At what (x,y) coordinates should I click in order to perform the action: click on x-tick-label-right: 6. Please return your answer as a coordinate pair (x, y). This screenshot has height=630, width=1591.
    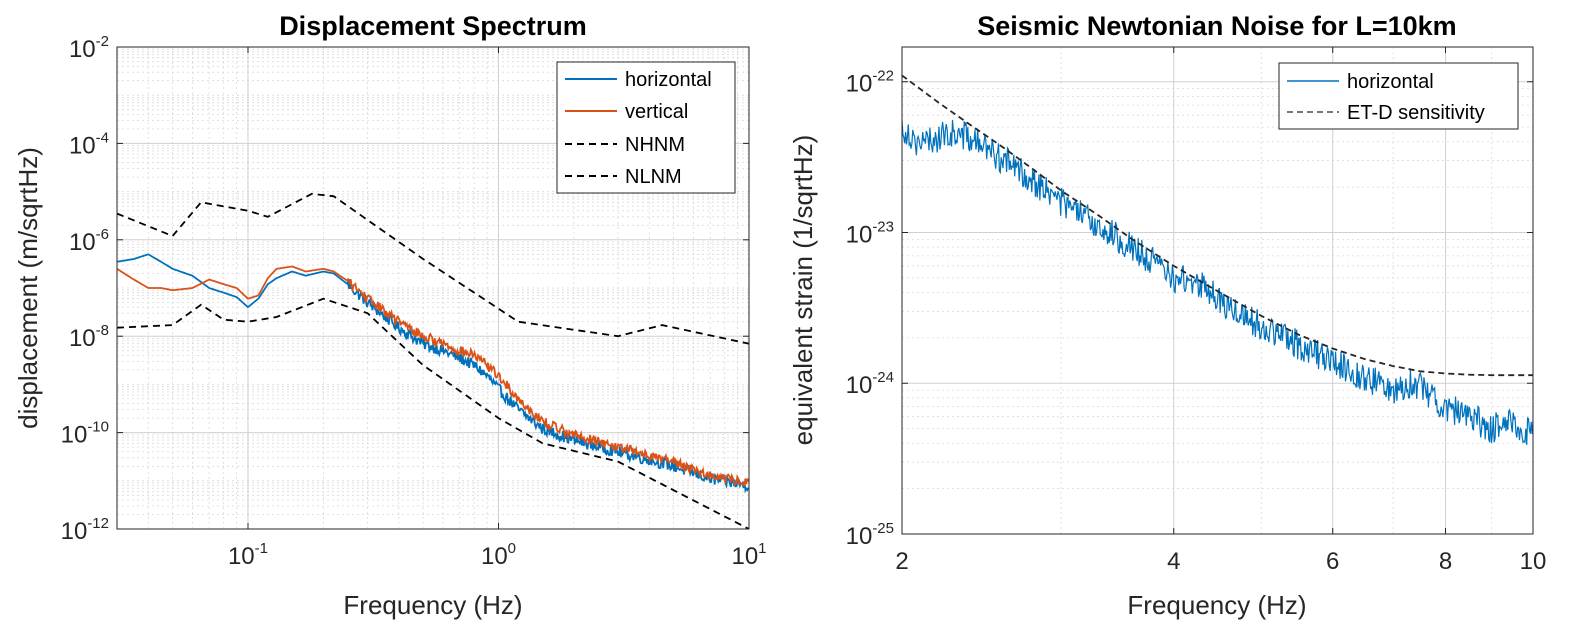
    Looking at the image, I should click on (1332, 561).